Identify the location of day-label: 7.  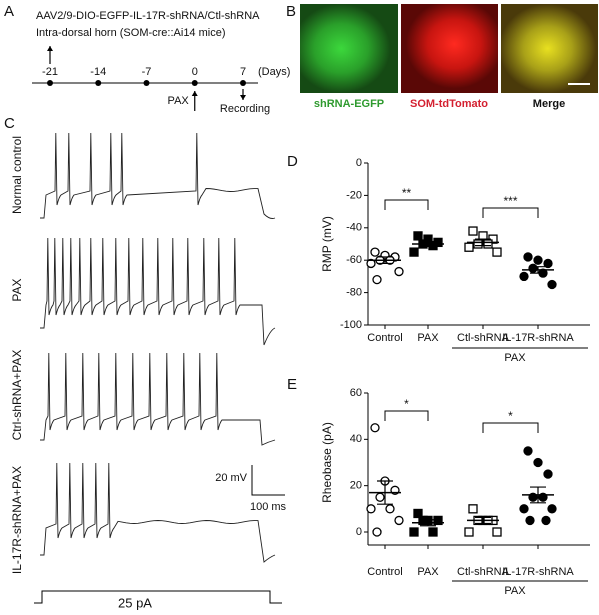
(243, 72).